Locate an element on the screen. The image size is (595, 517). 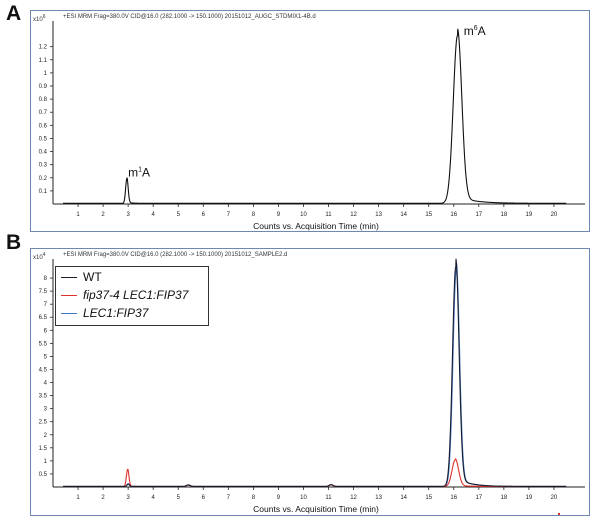
y-tick-label: 1.2 is located at coordinates (43, 48).